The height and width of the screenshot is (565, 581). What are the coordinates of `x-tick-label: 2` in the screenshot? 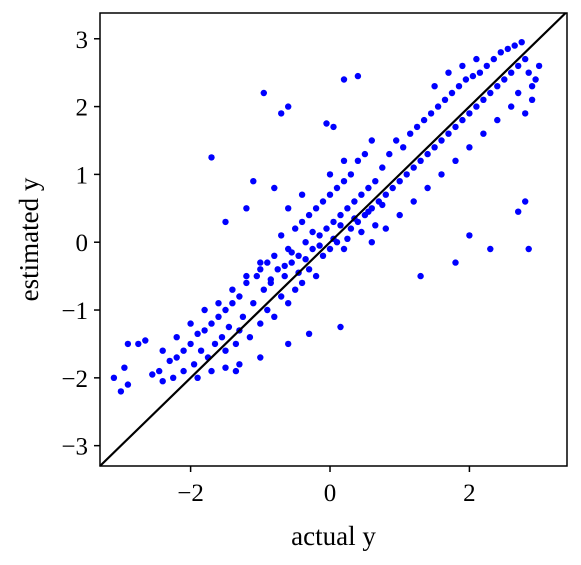 It's located at (469, 493).